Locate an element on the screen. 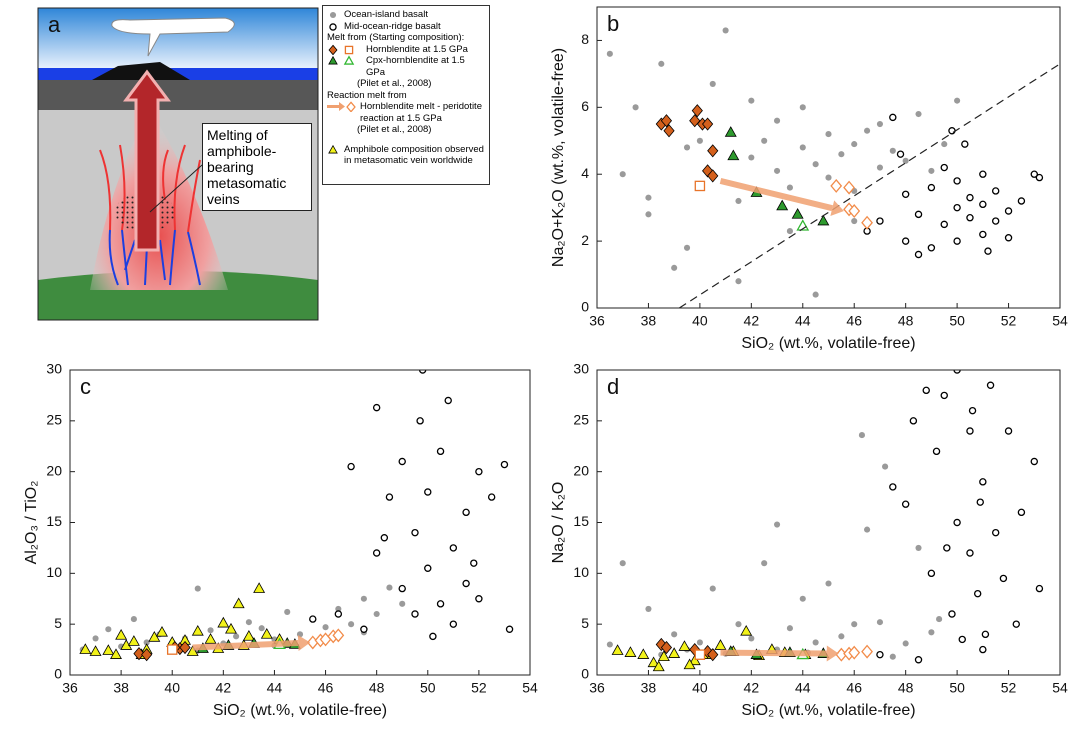 The width and height of the screenshot is (1070, 729). x-tick-label: 46 is located at coordinates (854, 688).